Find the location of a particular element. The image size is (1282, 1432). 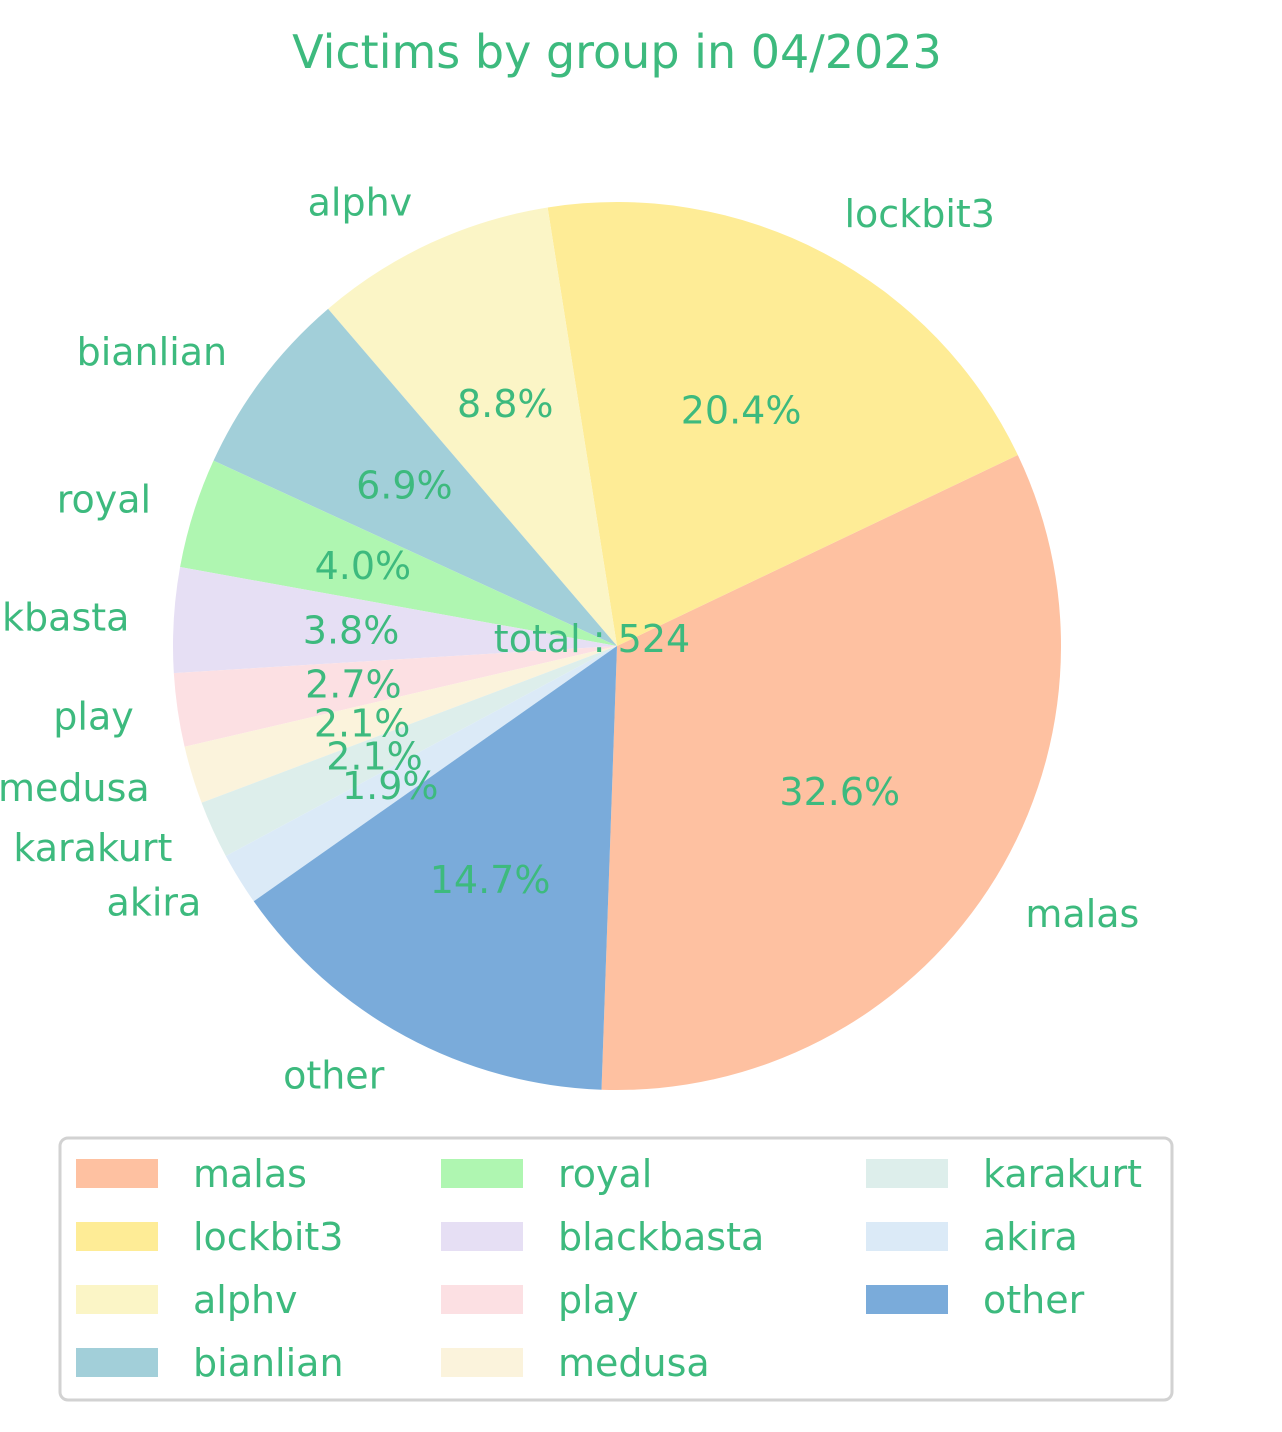

chart-title: Victims by group in 04/2023 is located at coordinates (617, 52).